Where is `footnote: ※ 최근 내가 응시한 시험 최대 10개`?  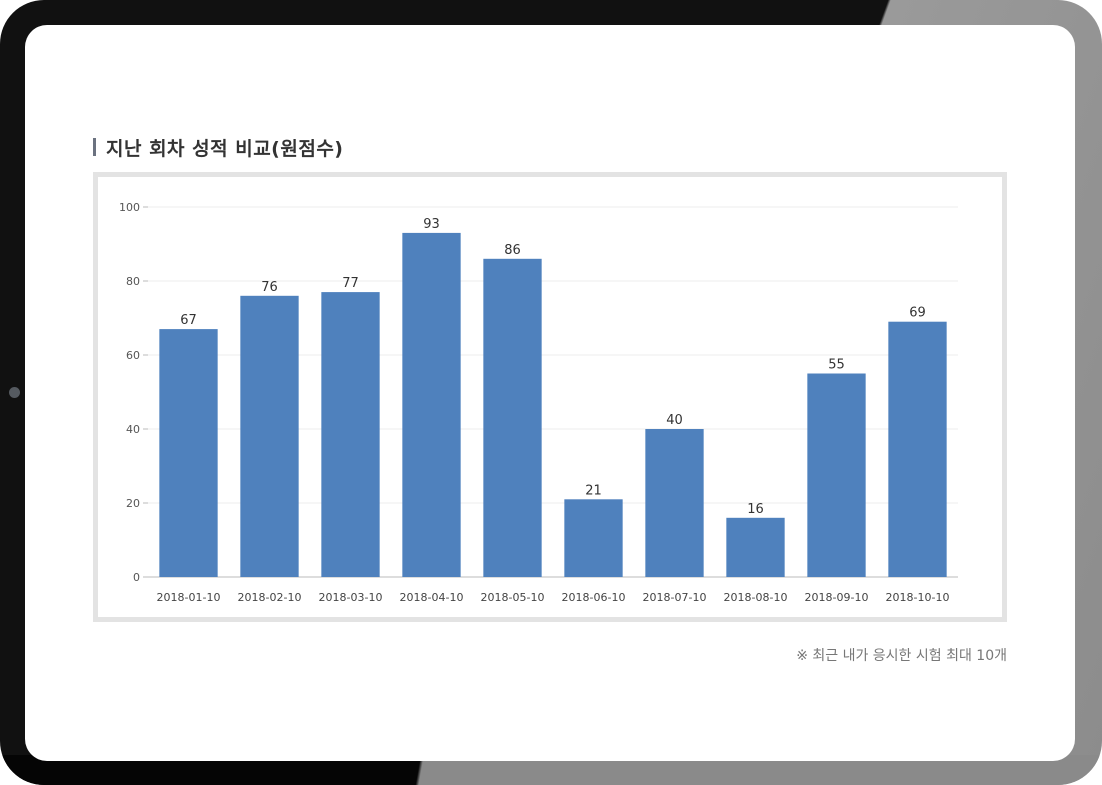 footnote: ※ 최근 내가 응시한 시험 최대 10개 is located at coordinates (901, 656).